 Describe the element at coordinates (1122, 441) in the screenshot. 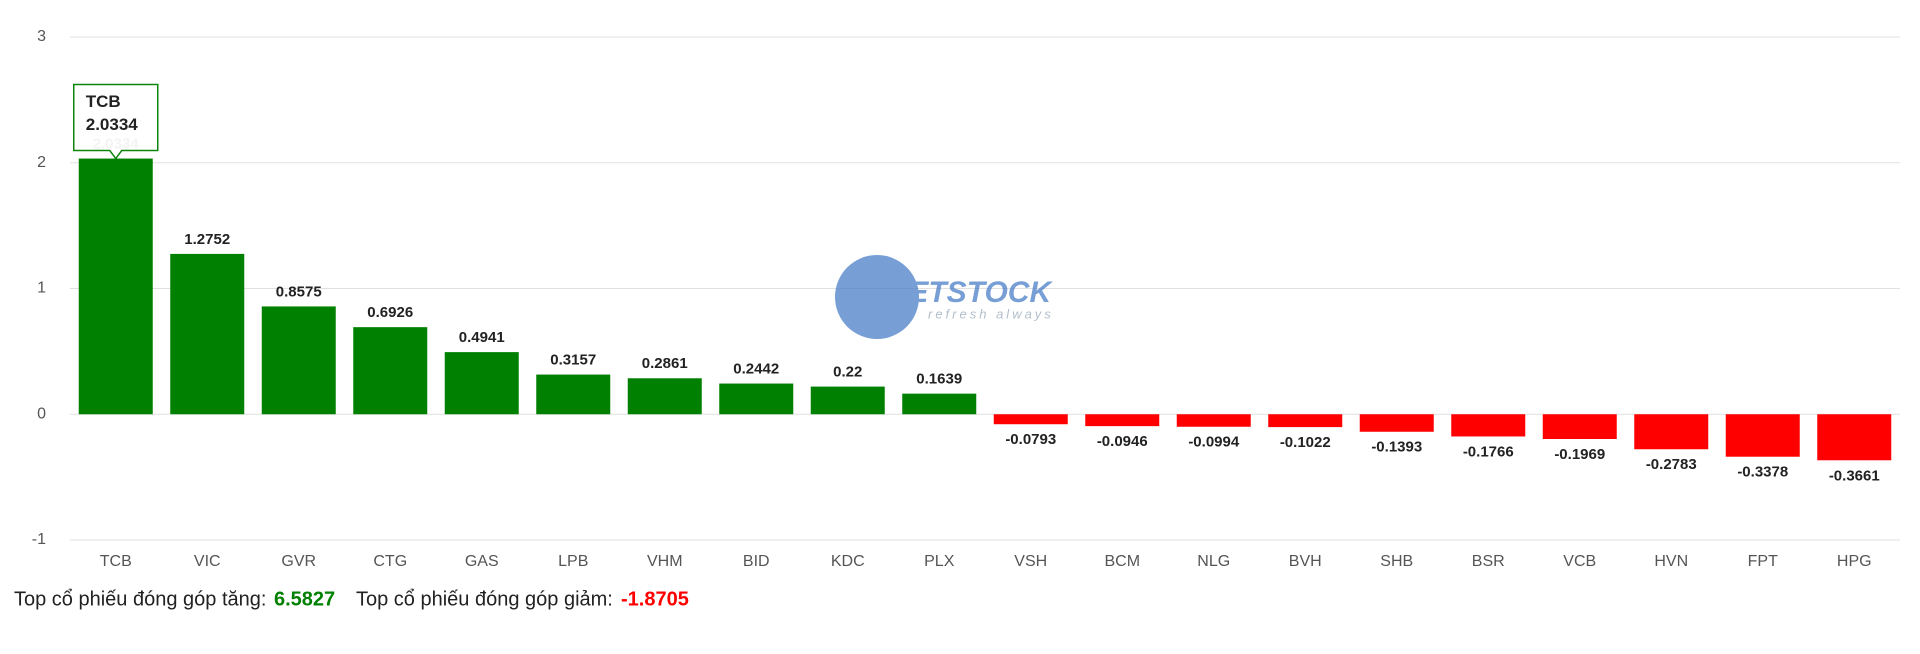

I see `value-label: -0.0946` at that location.